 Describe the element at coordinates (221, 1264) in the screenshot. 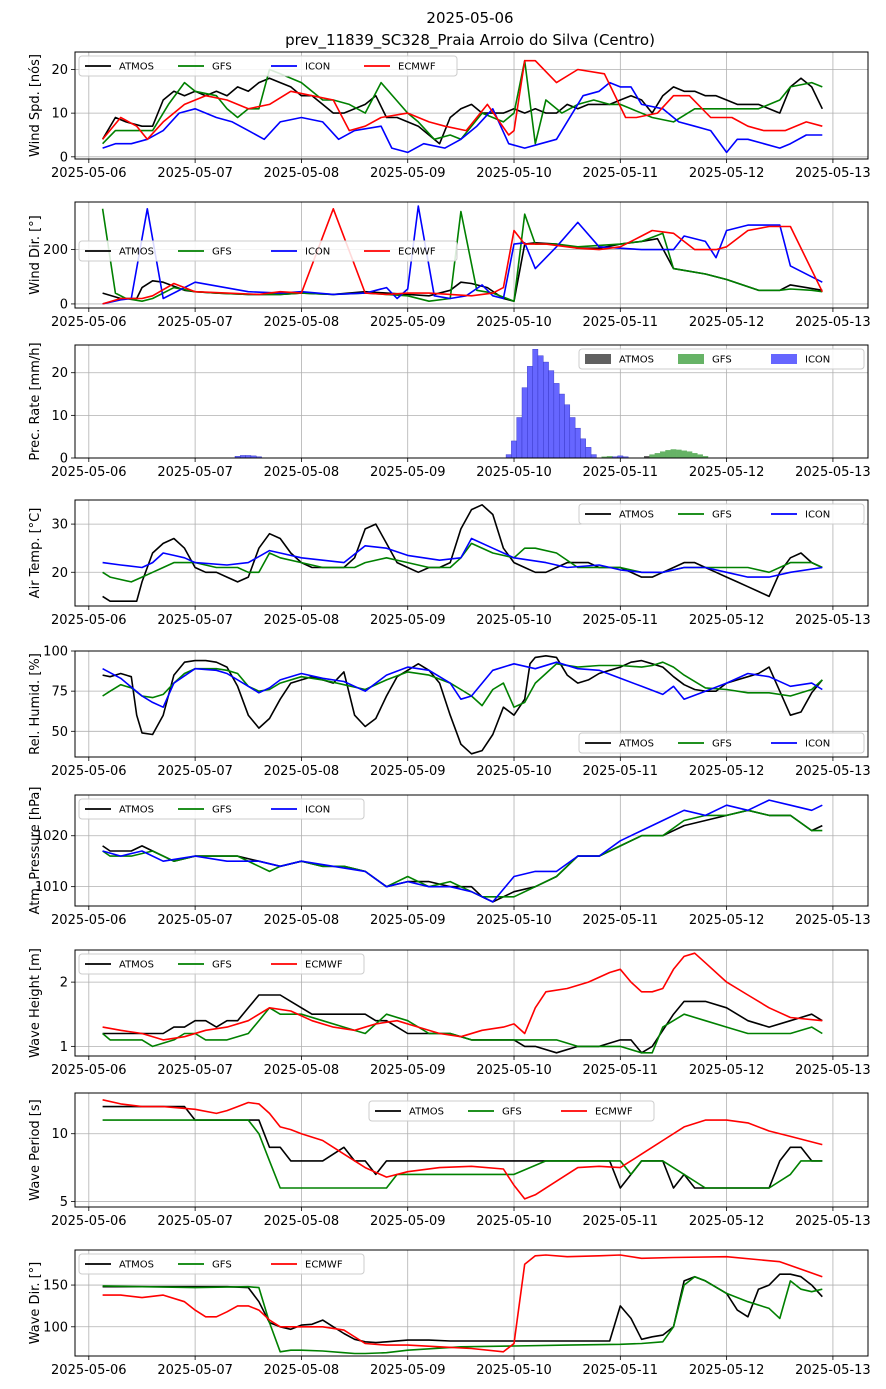

I see `legend-box` at that location.